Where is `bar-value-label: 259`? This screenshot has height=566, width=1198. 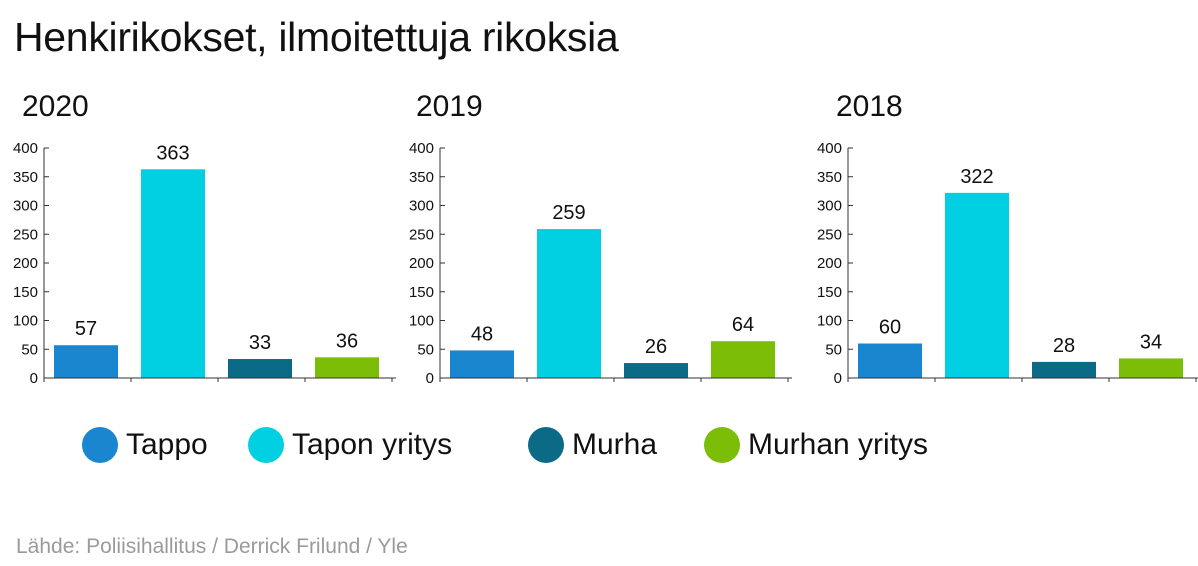 bar-value-label: 259 is located at coordinates (568, 213).